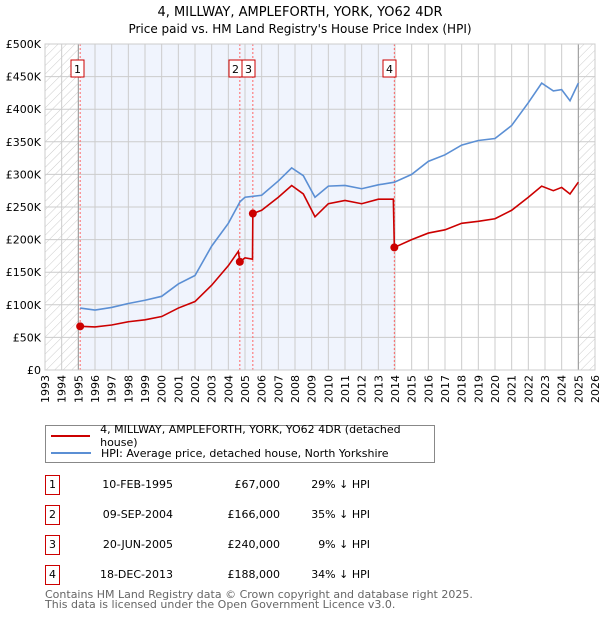  I want to click on cell-price: £67,000, so click(257, 484).